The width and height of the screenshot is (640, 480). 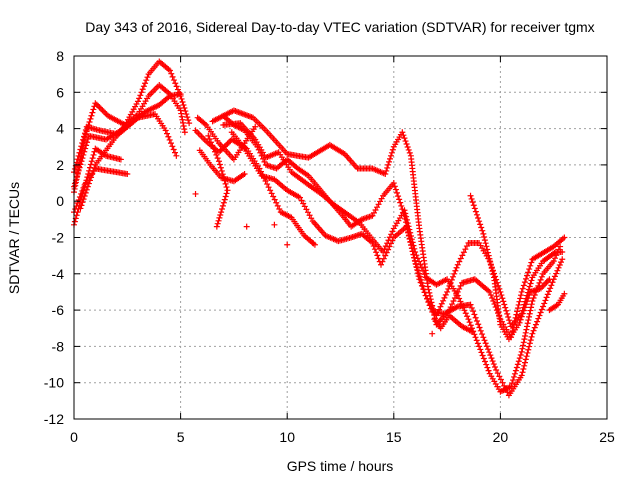 I want to click on y-tick-label: -2, so click(x=58, y=238).